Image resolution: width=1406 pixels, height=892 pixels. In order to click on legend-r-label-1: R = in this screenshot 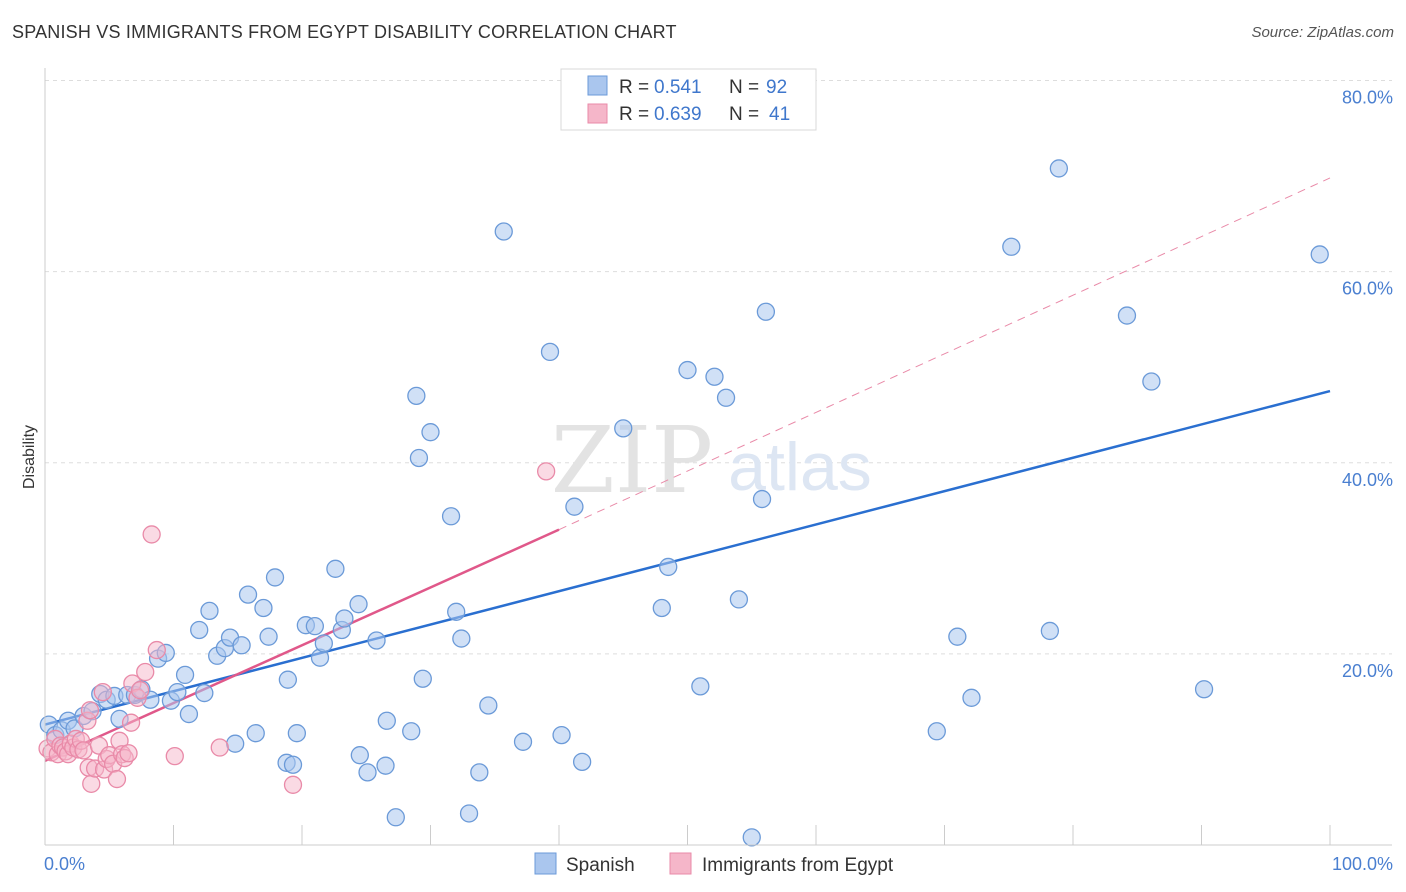, I will do `click(634, 87)`.